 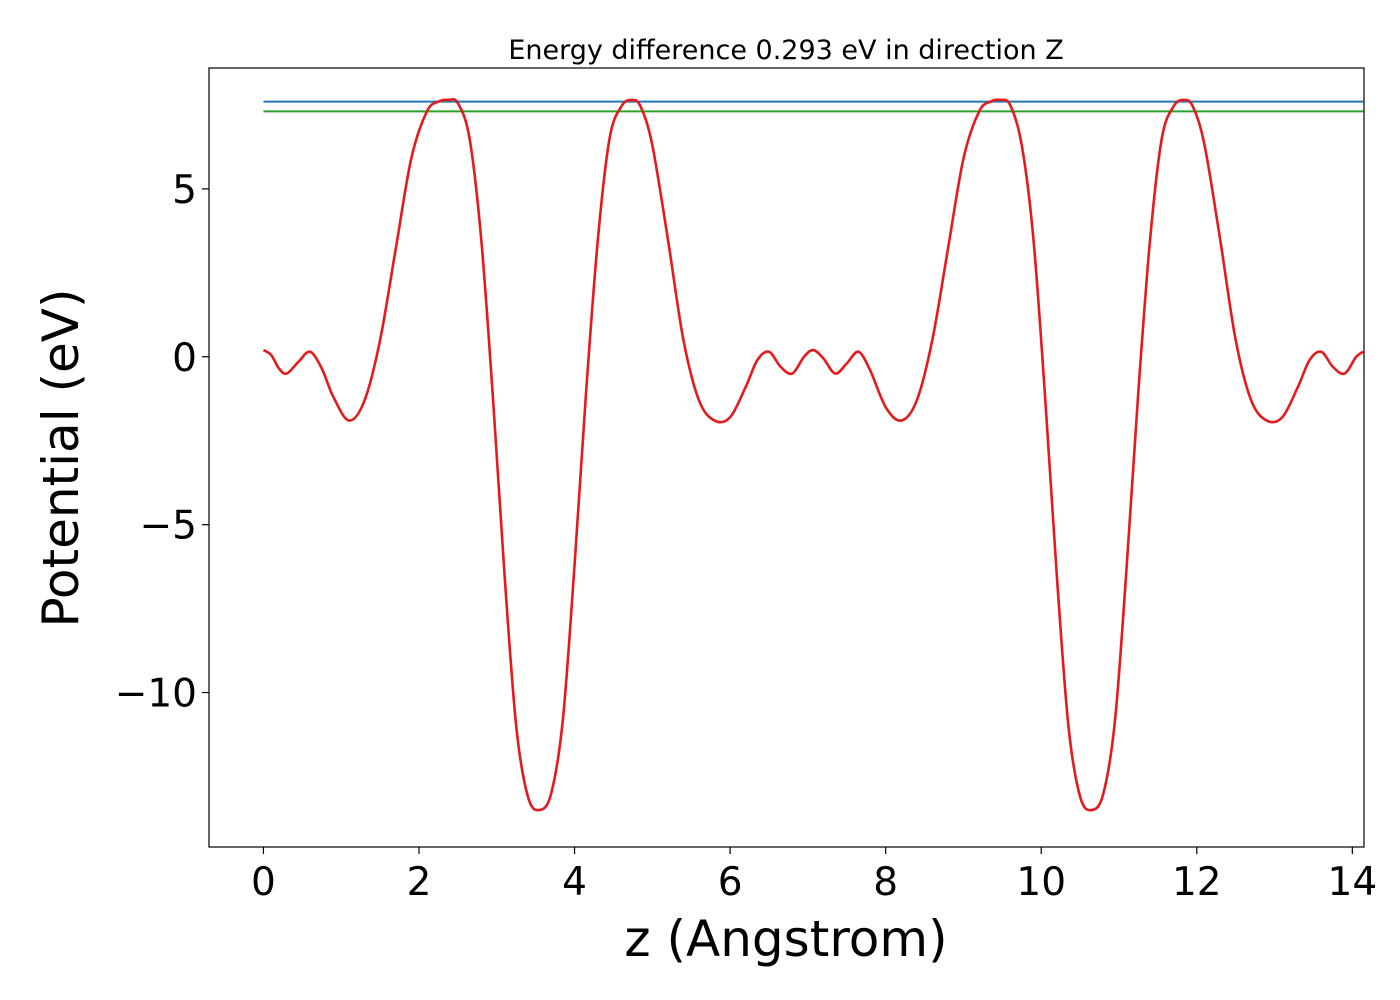 I want to click on x-tick-label: 2, so click(x=419, y=882).